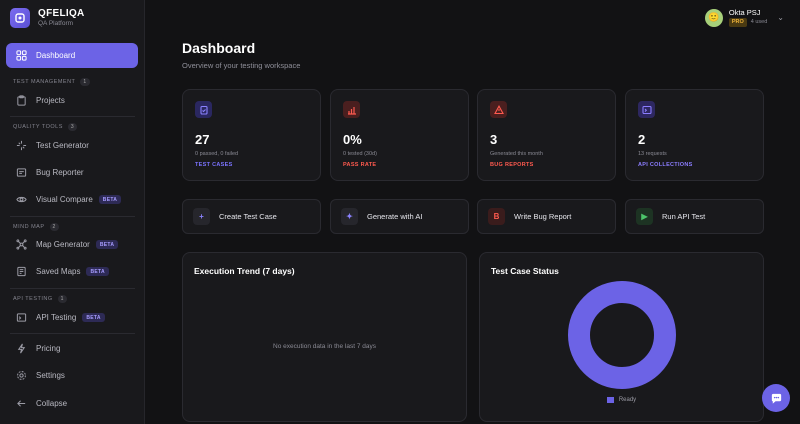 The image size is (800, 424). Describe the element at coordinates (351, 109) in the screenshot. I see `bar-chart-icon` at that location.